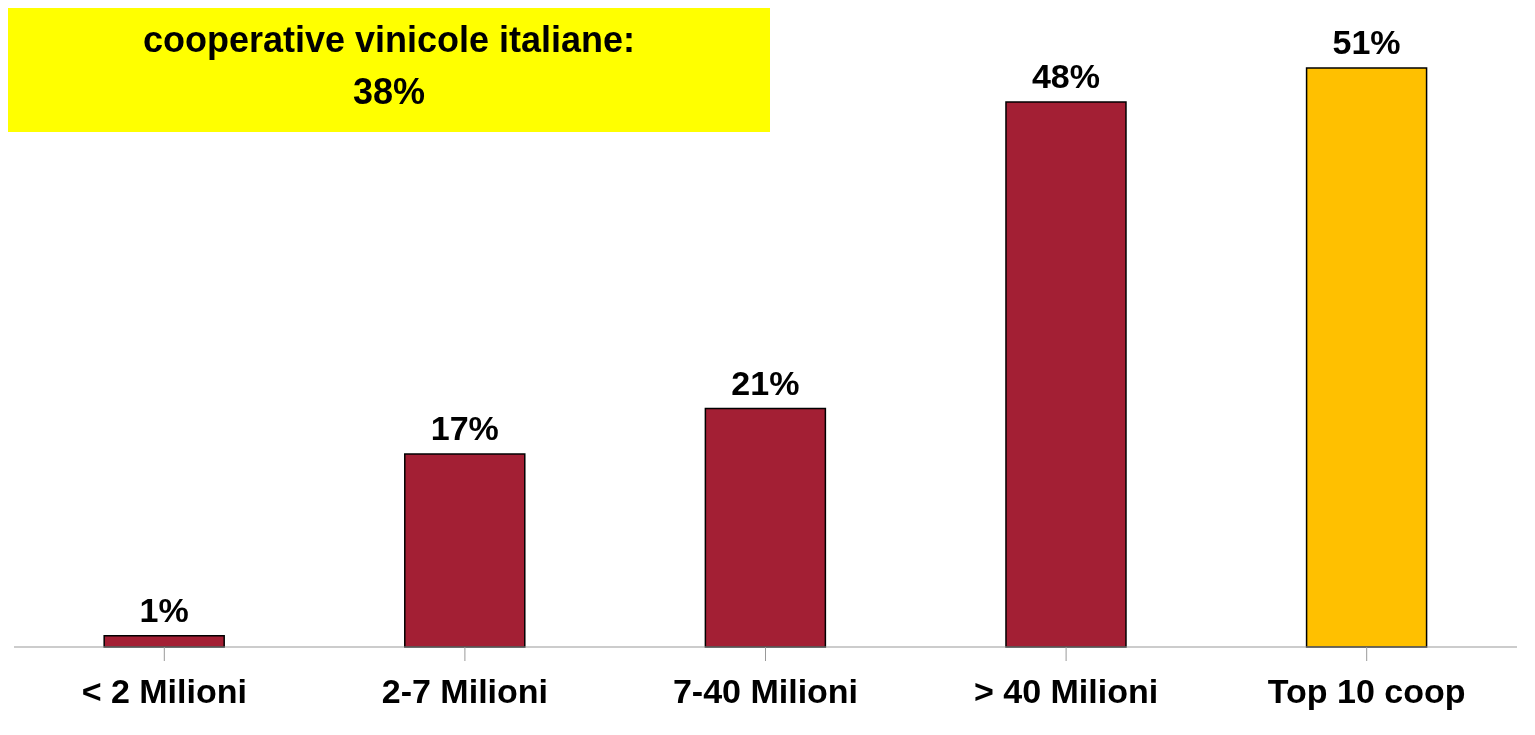 This screenshot has width=1535, height=735. I want to click on x-tick-label: 2-7 Milioni, so click(465, 691).